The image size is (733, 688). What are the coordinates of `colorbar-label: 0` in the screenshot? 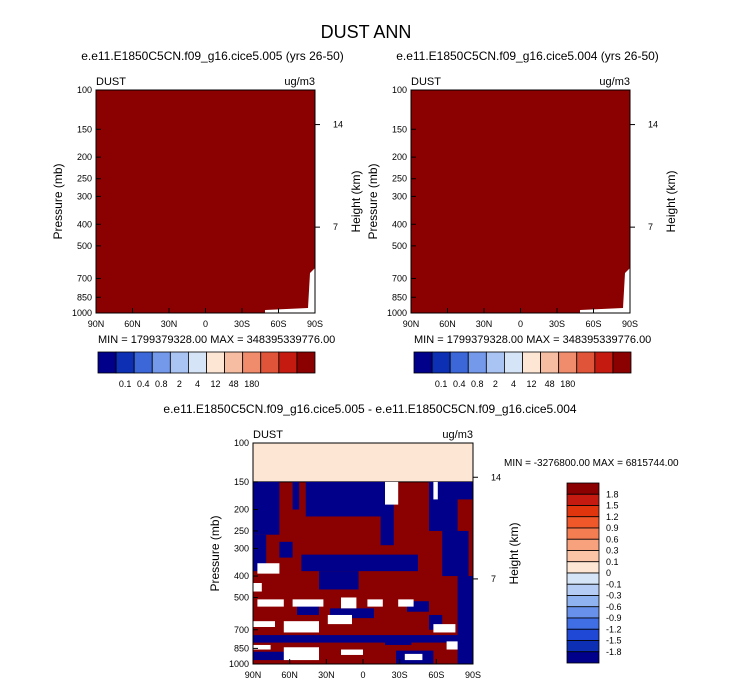 It's located at (608, 573).